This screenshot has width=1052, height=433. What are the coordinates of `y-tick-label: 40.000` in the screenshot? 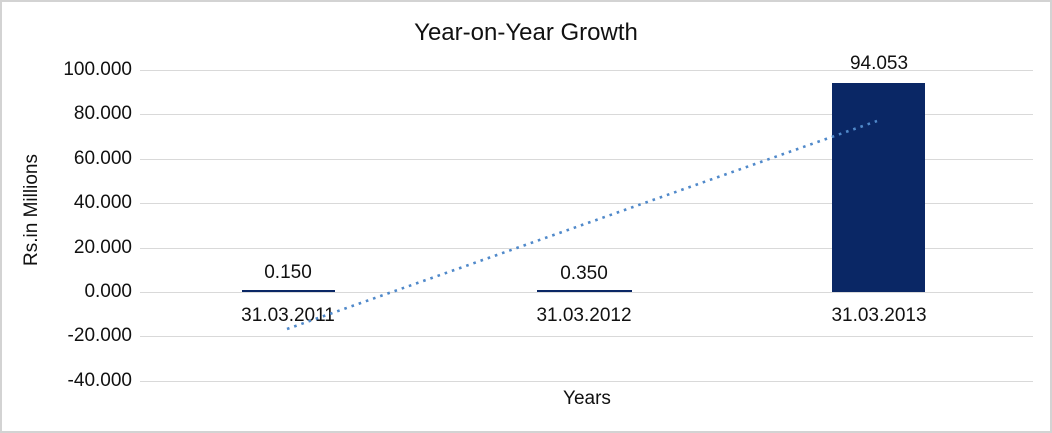 It's located at (102, 202).